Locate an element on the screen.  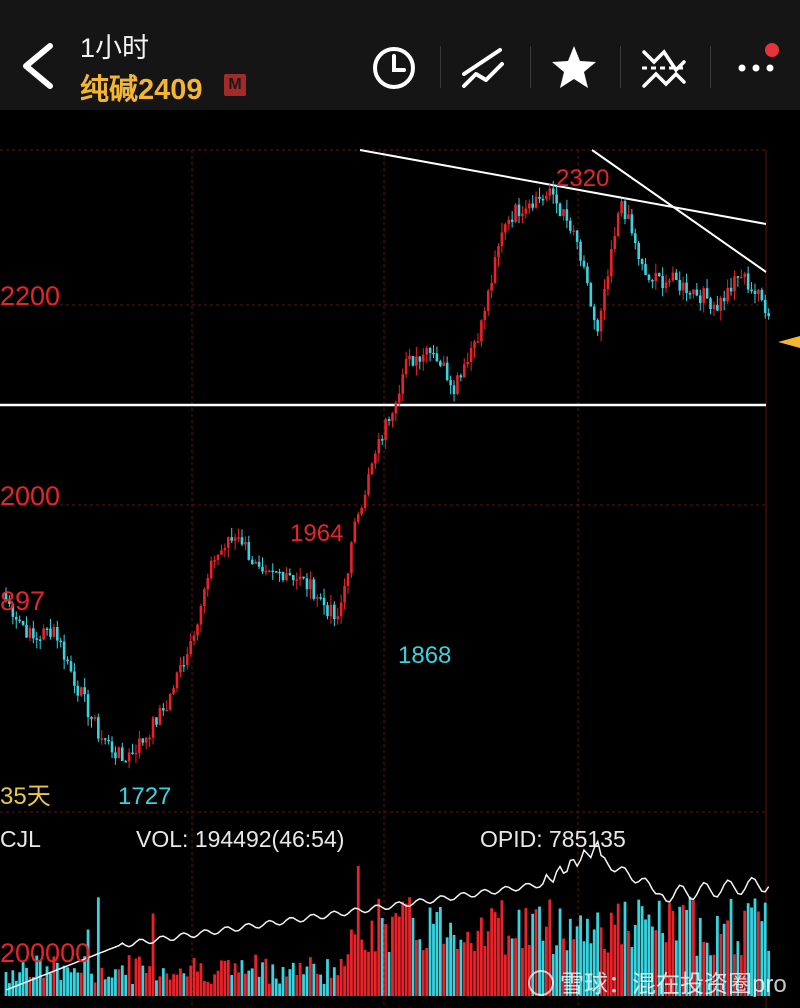
period-label: 1小时 is located at coordinates (115, 48).